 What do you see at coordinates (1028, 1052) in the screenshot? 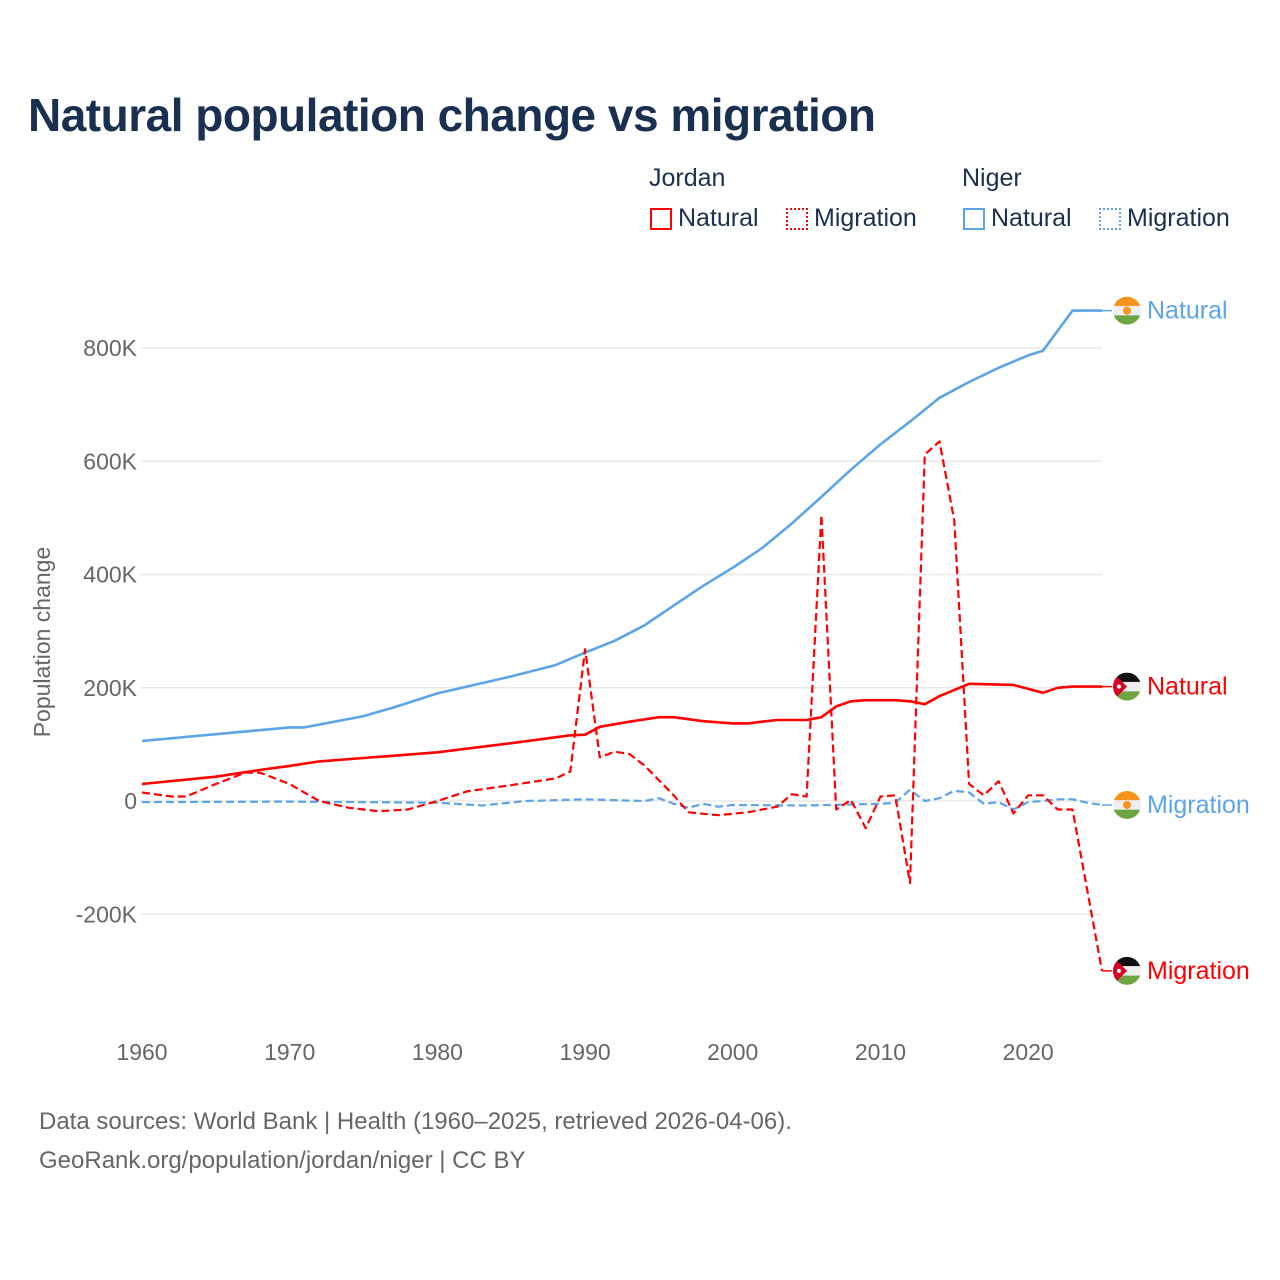
I see `x-tick-label: 2020` at bounding box center [1028, 1052].